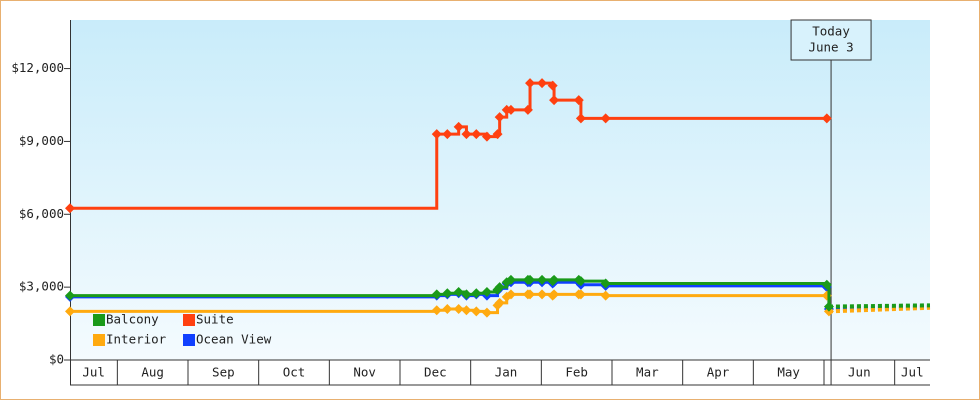 This screenshot has width=980, height=400. Describe the element at coordinates (788, 372) in the screenshot. I see `x-tick-label: May` at that location.